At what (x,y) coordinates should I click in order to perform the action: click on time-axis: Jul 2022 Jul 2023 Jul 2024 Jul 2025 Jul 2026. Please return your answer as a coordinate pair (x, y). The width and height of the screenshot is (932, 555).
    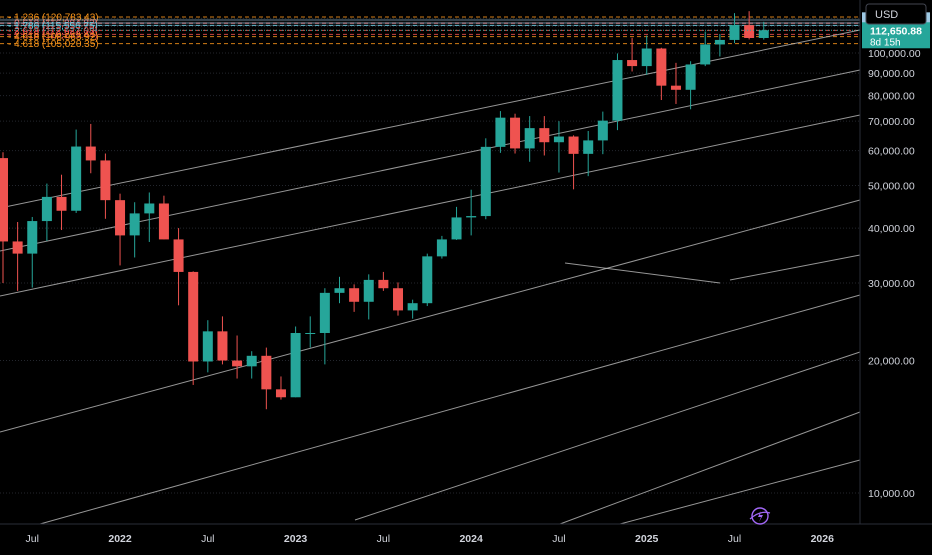
    Looking at the image, I should click on (466, 534).